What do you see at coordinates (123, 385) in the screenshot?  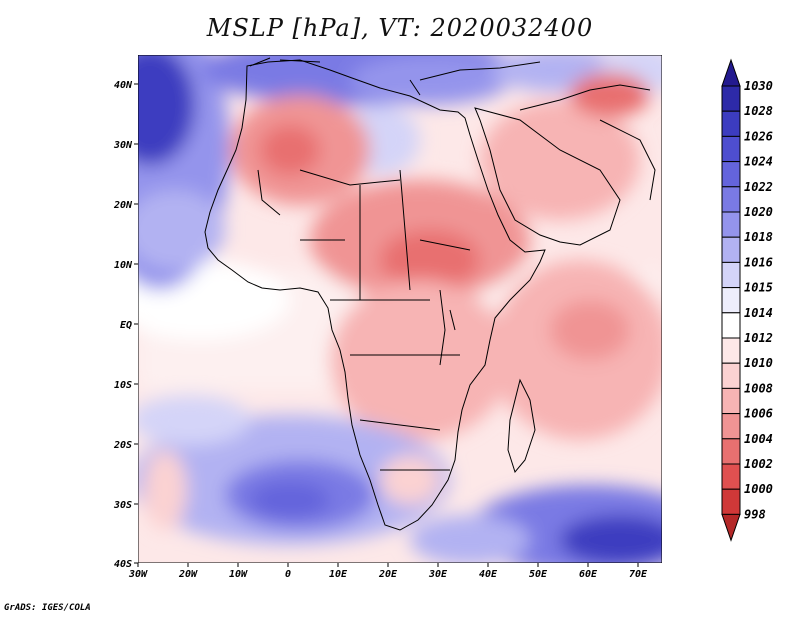 I see `lat-tick-label: 10S` at bounding box center [123, 385].